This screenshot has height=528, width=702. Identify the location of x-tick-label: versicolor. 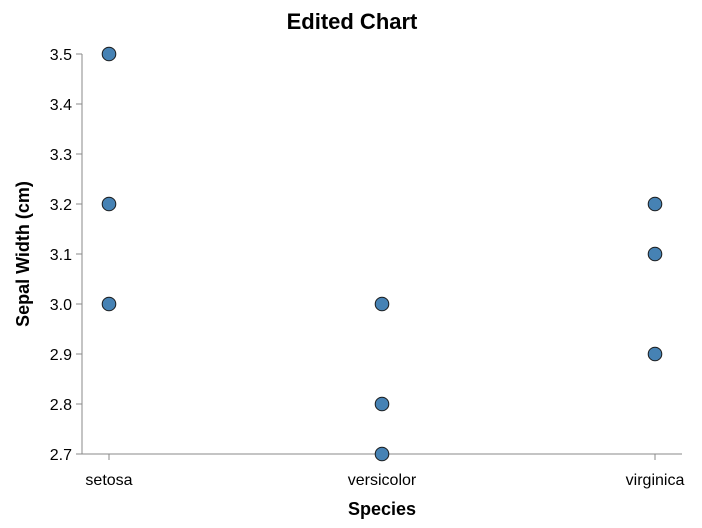
(382, 480).